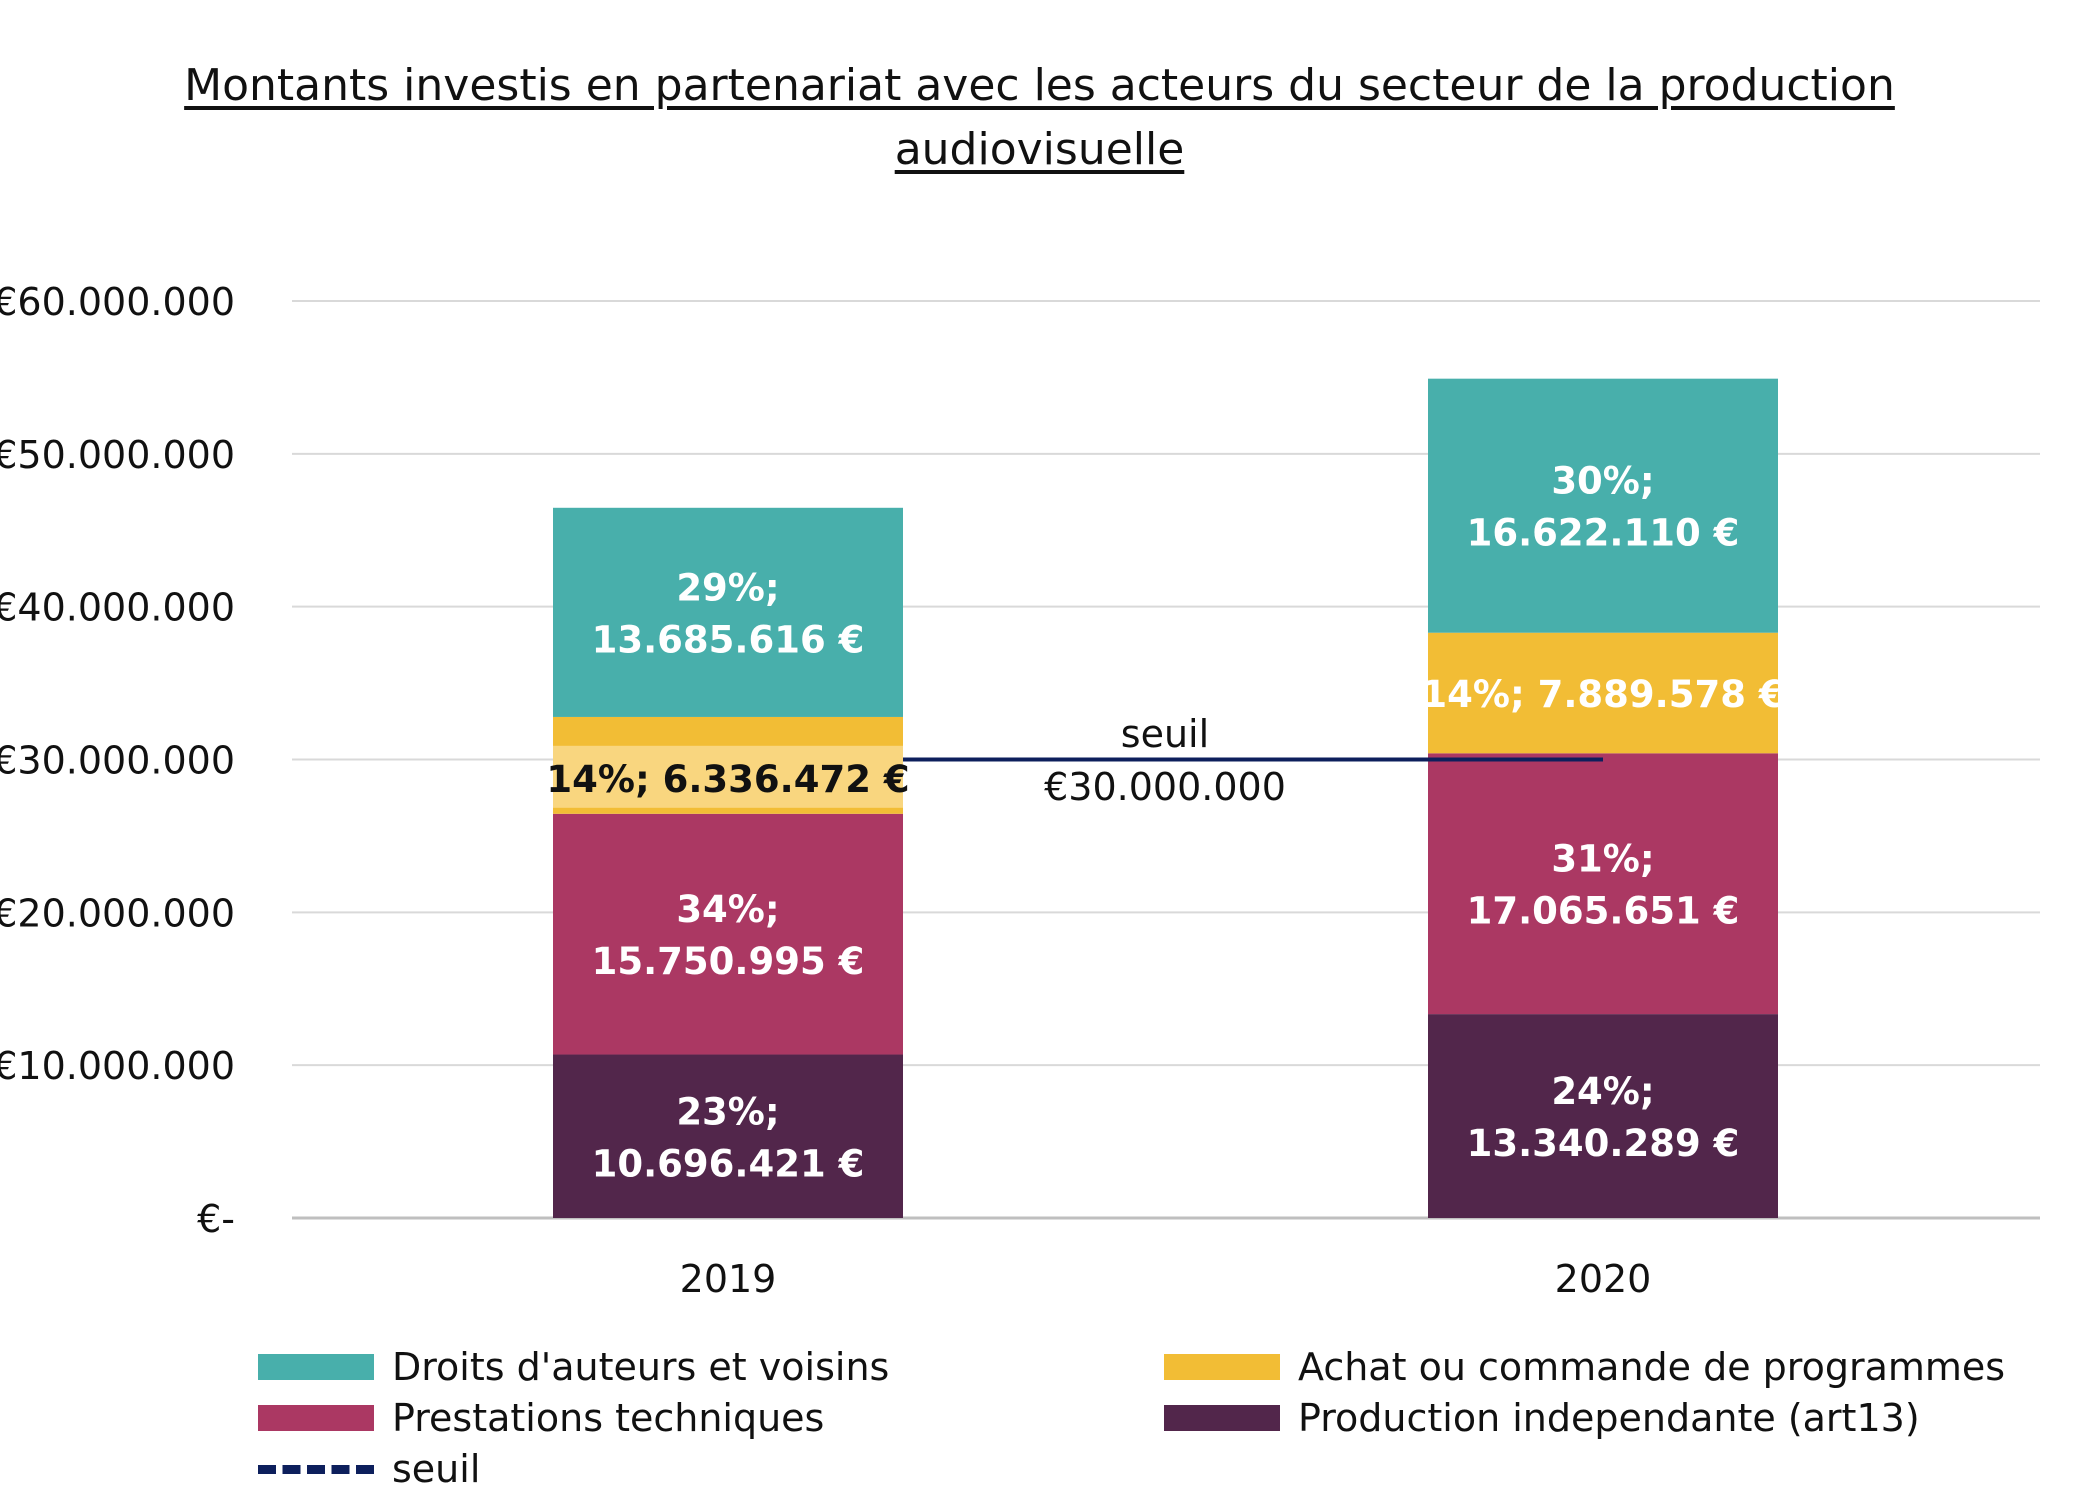 The width and height of the screenshot is (2079, 1491). Describe the element at coordinates (117, 455) in the screenshot. I see `y-tick-label-1: €50.000.000` at that location.